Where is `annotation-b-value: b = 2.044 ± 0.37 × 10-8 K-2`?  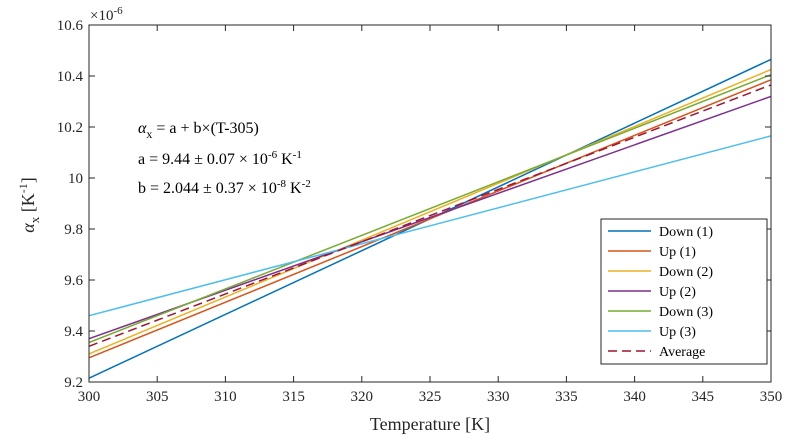
annotation-b-value: b = 2.044 ± 0.37 × 10-8 K-2 is located at coordinates (224, 187).